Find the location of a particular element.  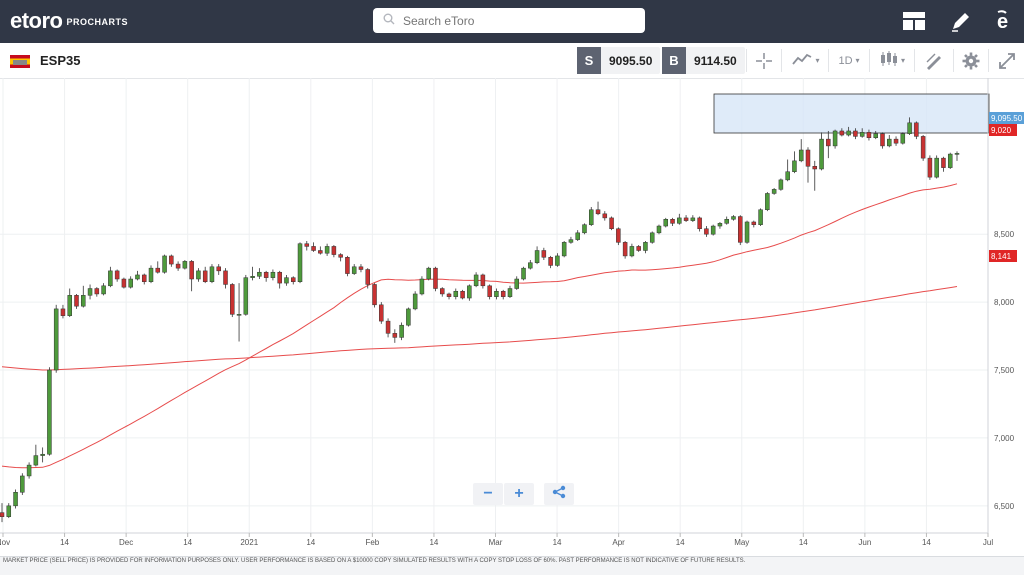

instrument-name: ESP35 is located at coordinates (60, 60).